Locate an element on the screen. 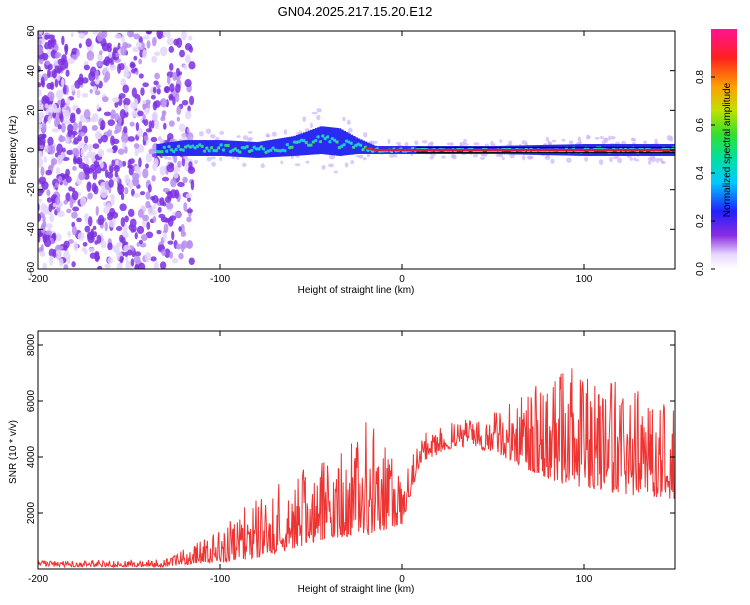 This screenshot has width=750, height=605. spectrogram-y-tick-label: 60 is located at coordinates (31, 31).